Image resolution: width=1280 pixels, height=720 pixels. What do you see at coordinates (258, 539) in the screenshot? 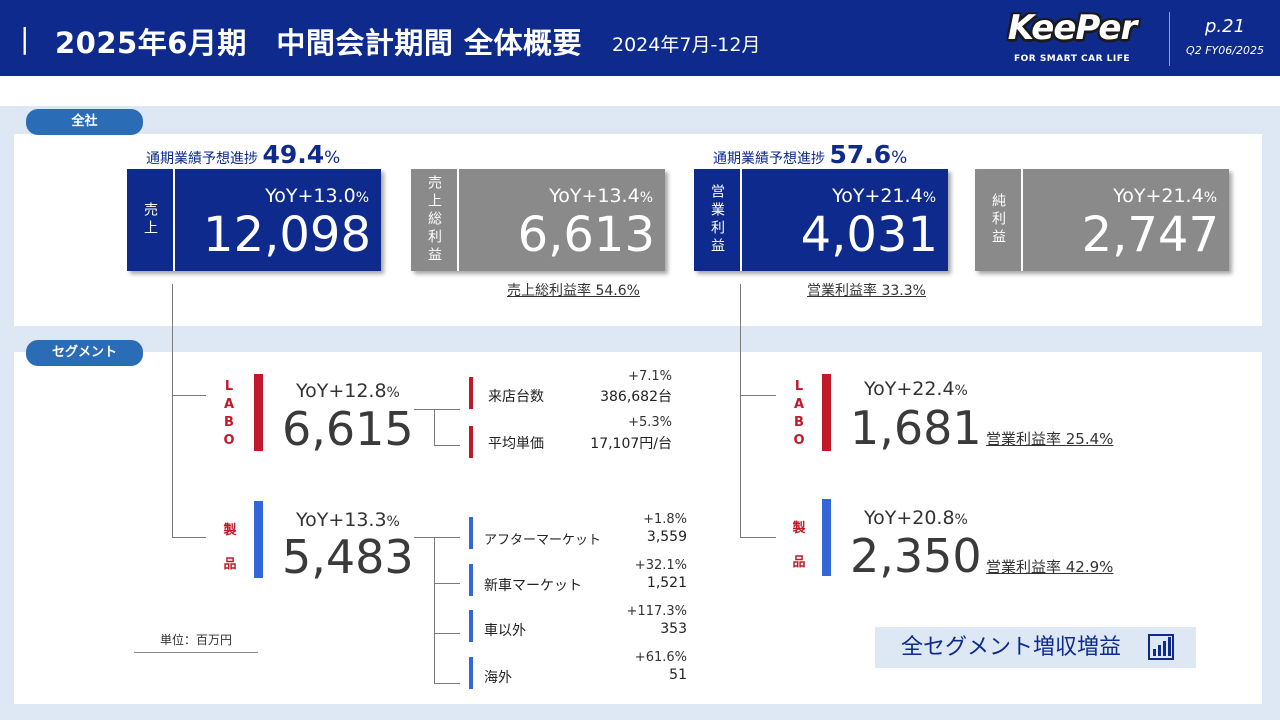
I see `sales-product-bar` at bounding box center [258, 539].